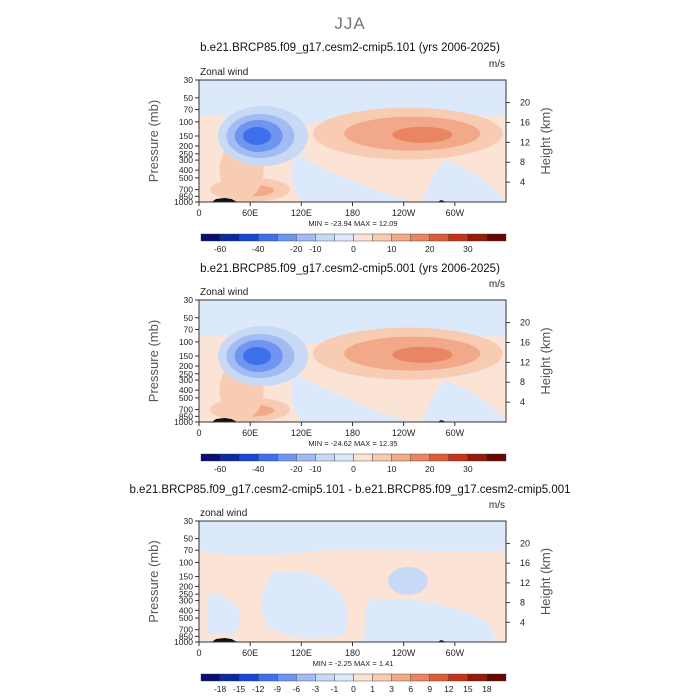  What do you see at coordinates (372, 689) in the screenshot?
I see `colorbar-label-8: 1` at bounding box center [372, 689].